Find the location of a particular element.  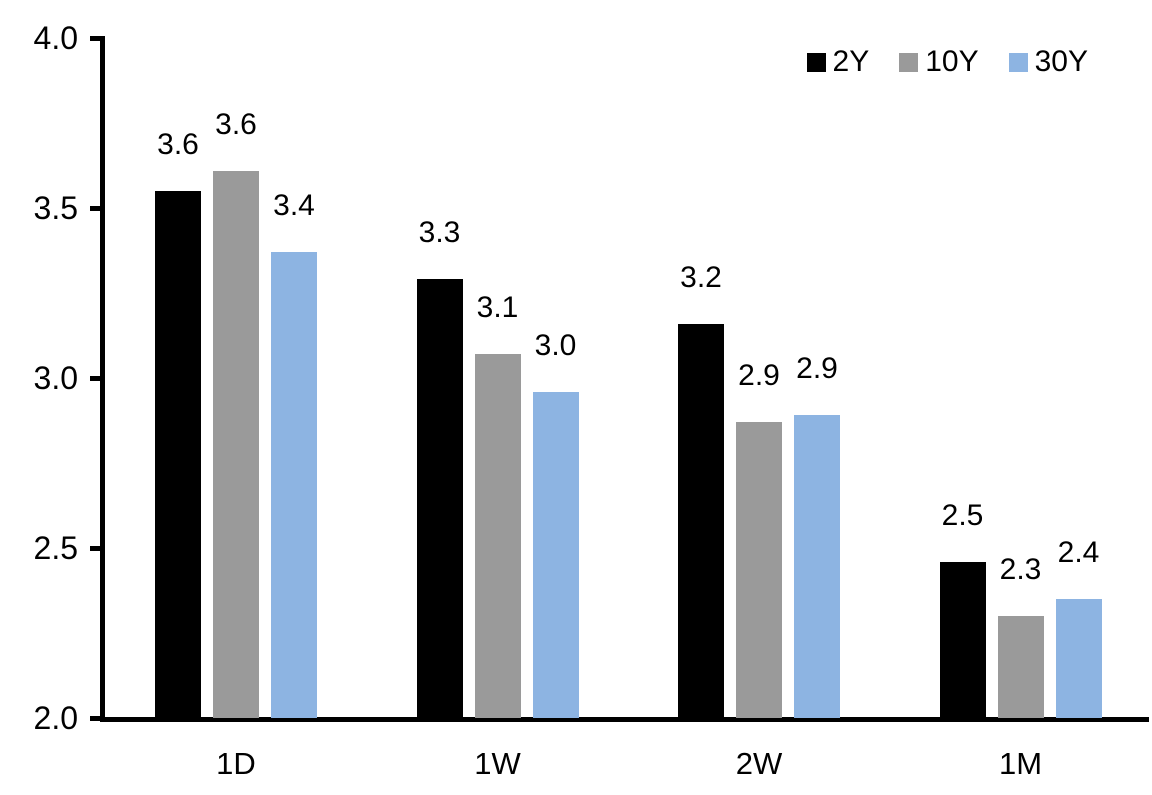

bar-30y-1m is located at coordinates (1078, 658).